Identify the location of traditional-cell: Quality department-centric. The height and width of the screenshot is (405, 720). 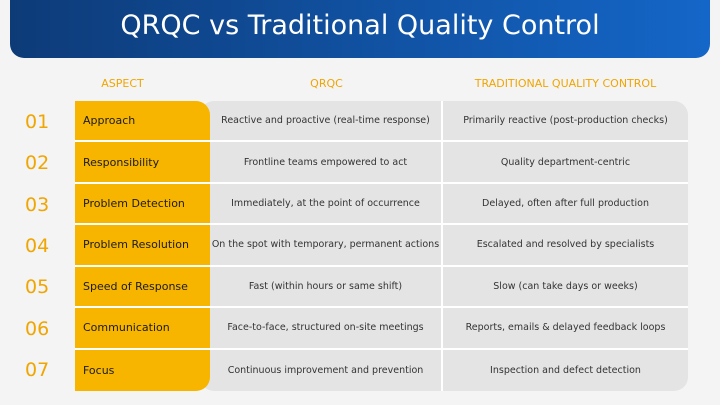
(565, 163).